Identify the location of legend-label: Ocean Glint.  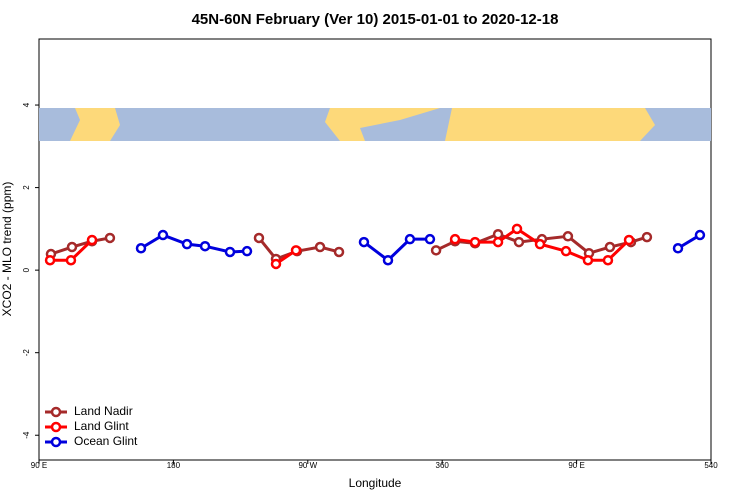
(106, 441).